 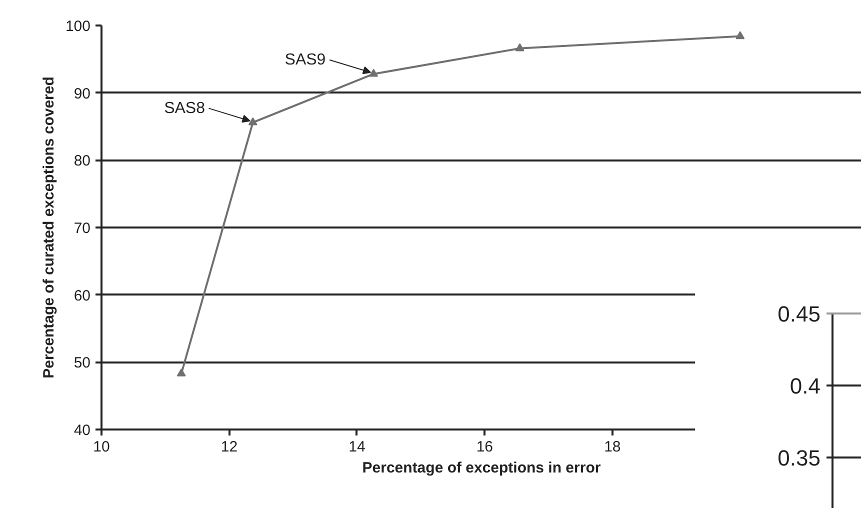 What do you see at coordinates (78, 26) in the screenshot?
I see `y-tick-label: 100` at bounding box center [78, 26].